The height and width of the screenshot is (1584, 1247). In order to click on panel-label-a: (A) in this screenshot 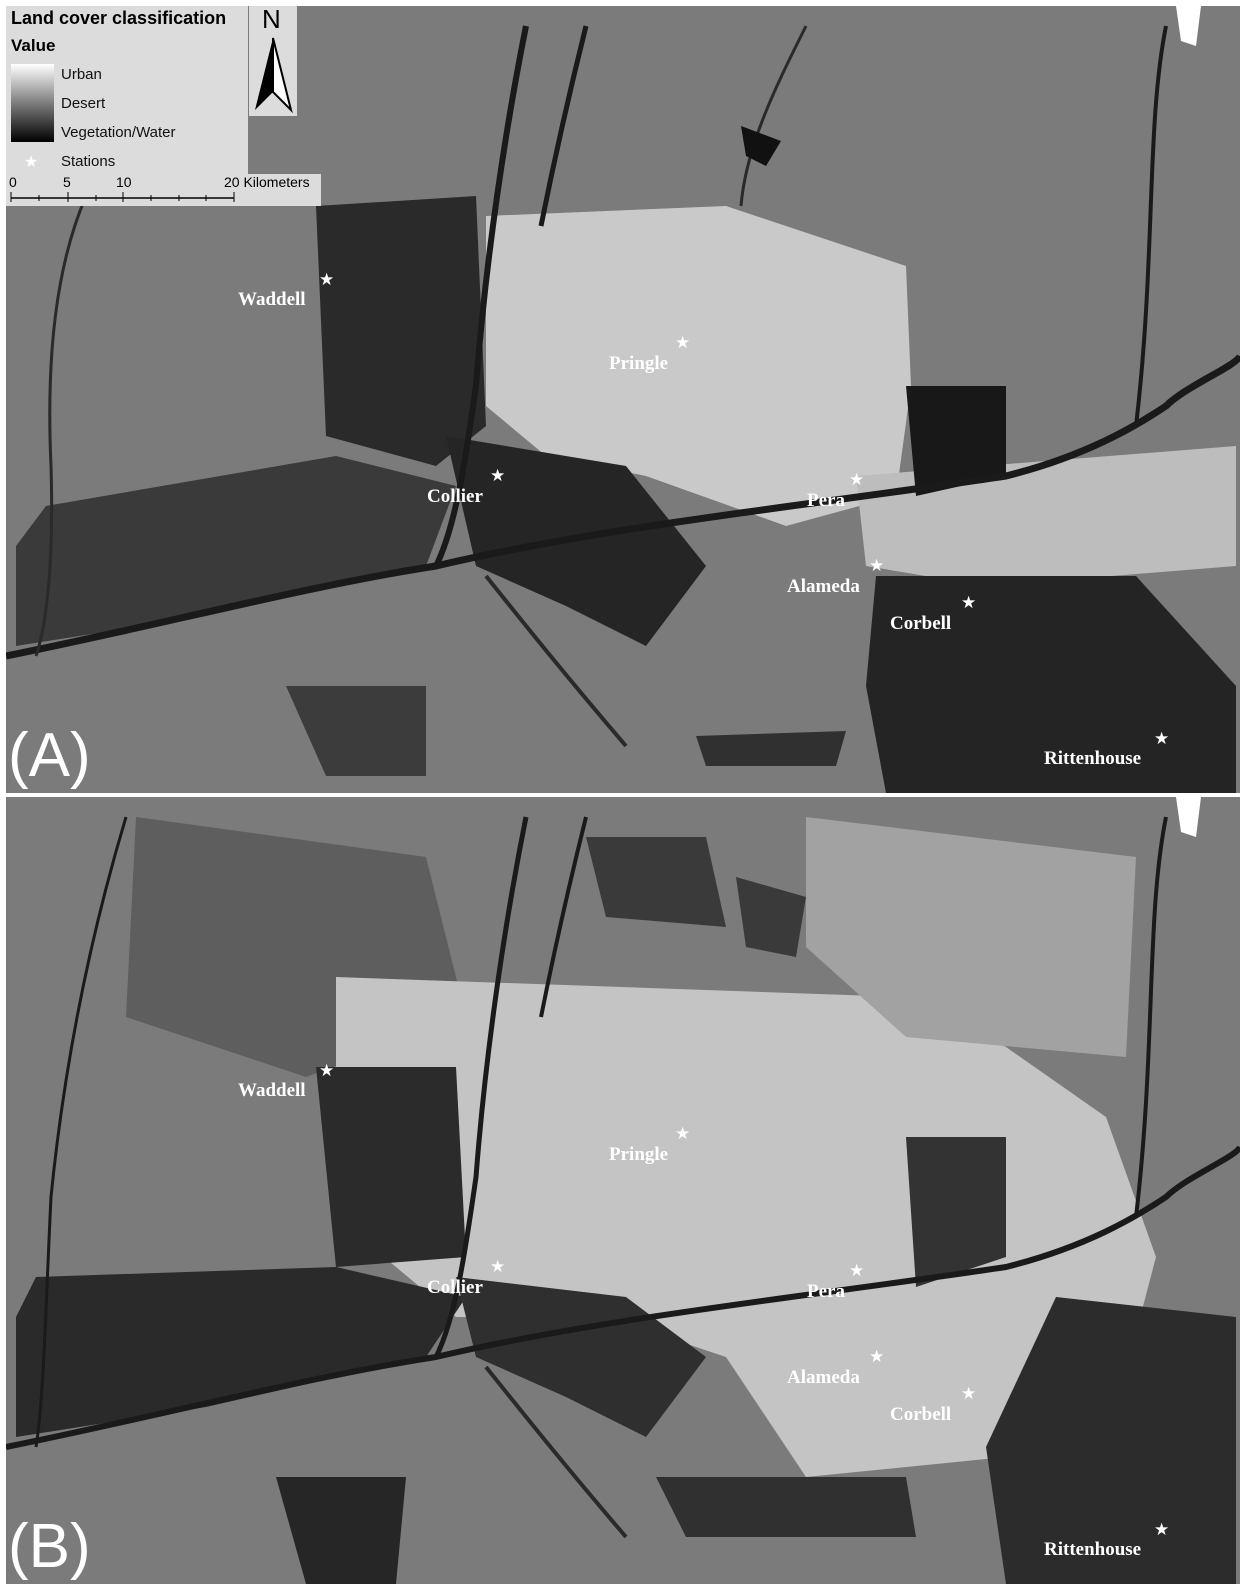, I will do `click(49, 755)`.